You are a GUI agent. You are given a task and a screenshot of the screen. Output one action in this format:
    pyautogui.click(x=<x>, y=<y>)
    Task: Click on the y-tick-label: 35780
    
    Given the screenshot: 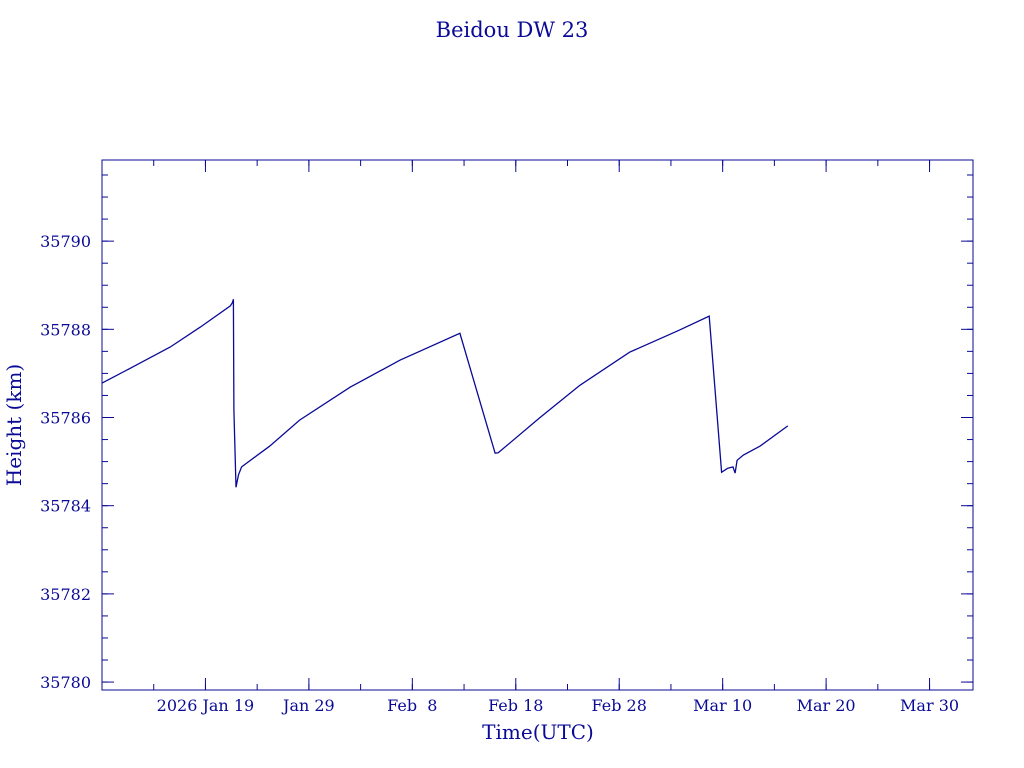 What is the action you would take?
    pyautogui.click(x=65, y=682)
    